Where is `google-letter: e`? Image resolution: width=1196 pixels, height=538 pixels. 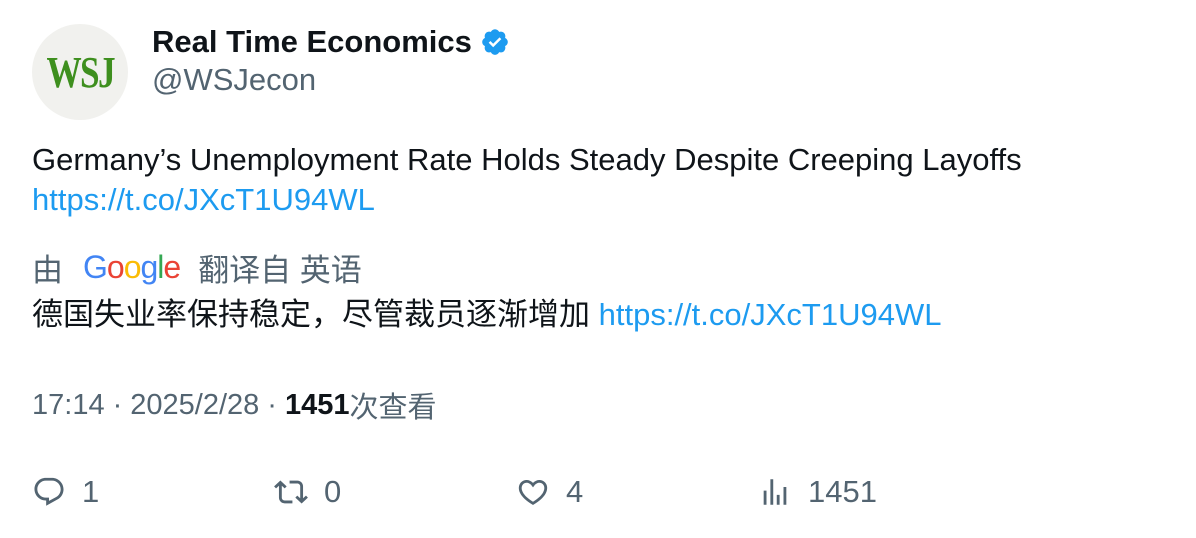 google-letter: e is located at coordinates (172, 266).